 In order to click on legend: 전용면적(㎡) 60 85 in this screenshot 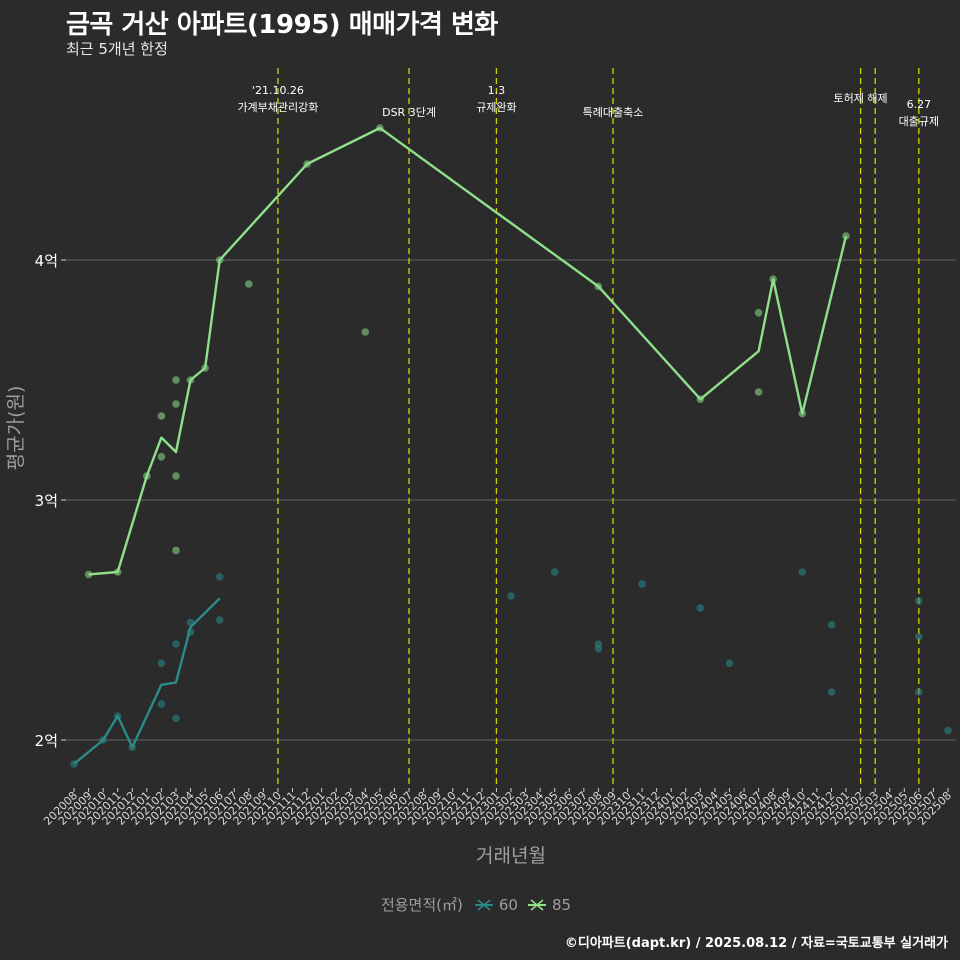, I will do `click(480, 904)`.